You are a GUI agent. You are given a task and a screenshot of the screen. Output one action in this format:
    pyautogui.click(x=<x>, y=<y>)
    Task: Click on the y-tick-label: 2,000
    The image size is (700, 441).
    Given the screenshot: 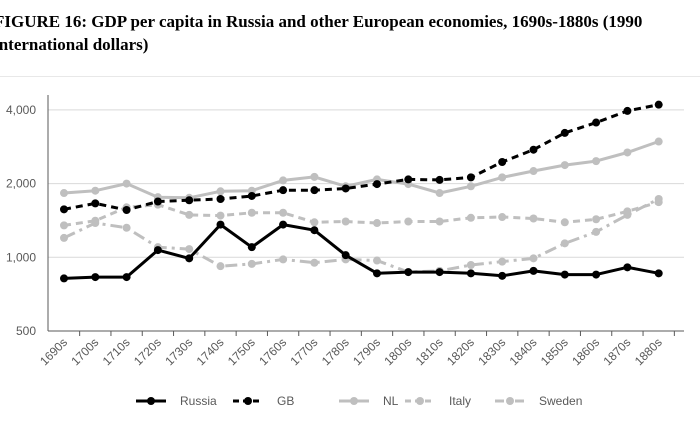 What is the action you would take?
    pyautogui.click(x=21, y=184)
    